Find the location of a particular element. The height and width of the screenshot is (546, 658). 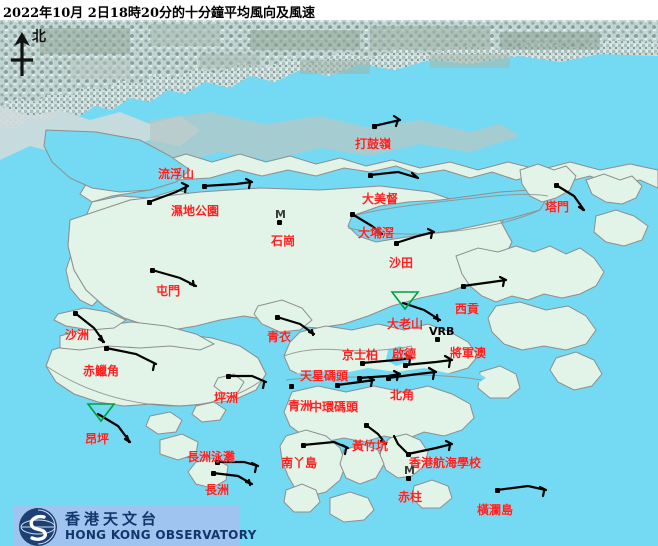

logo-english-text: HONG KONG OBSERVATORY is located at coordinates (161, 535).